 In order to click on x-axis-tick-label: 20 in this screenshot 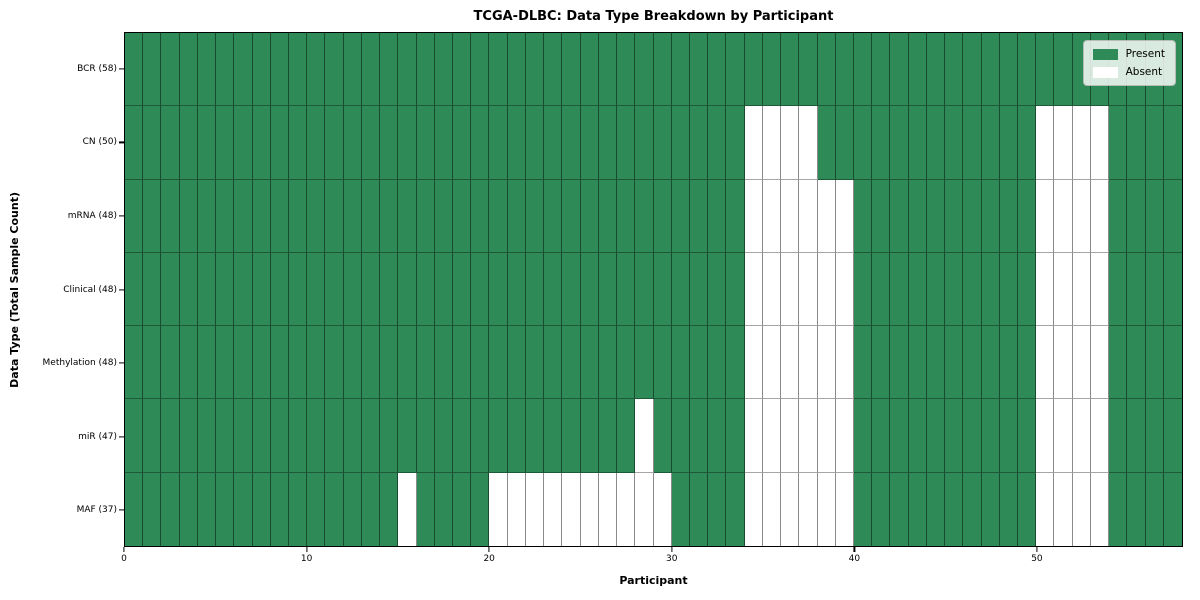, I will do `click(489, 559)`.